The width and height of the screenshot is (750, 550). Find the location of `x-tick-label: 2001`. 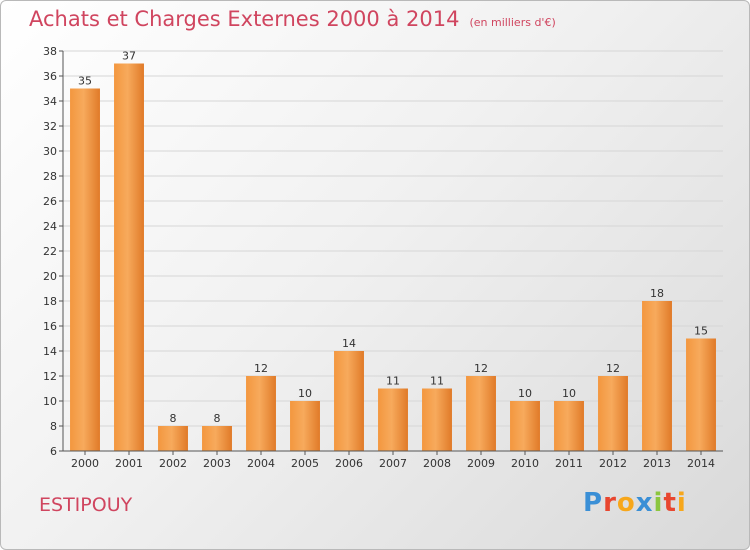

x-tick-label: 2001 is located at coordinates (129, 463).